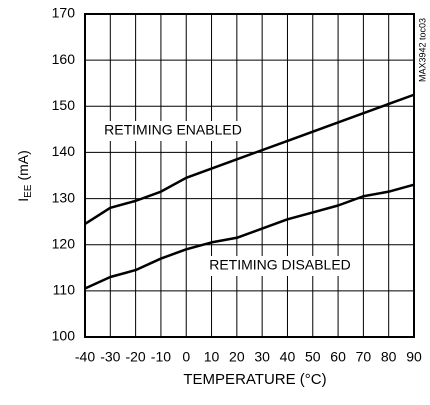  I want to click on x-tick-label: -10, so click(161, 357).